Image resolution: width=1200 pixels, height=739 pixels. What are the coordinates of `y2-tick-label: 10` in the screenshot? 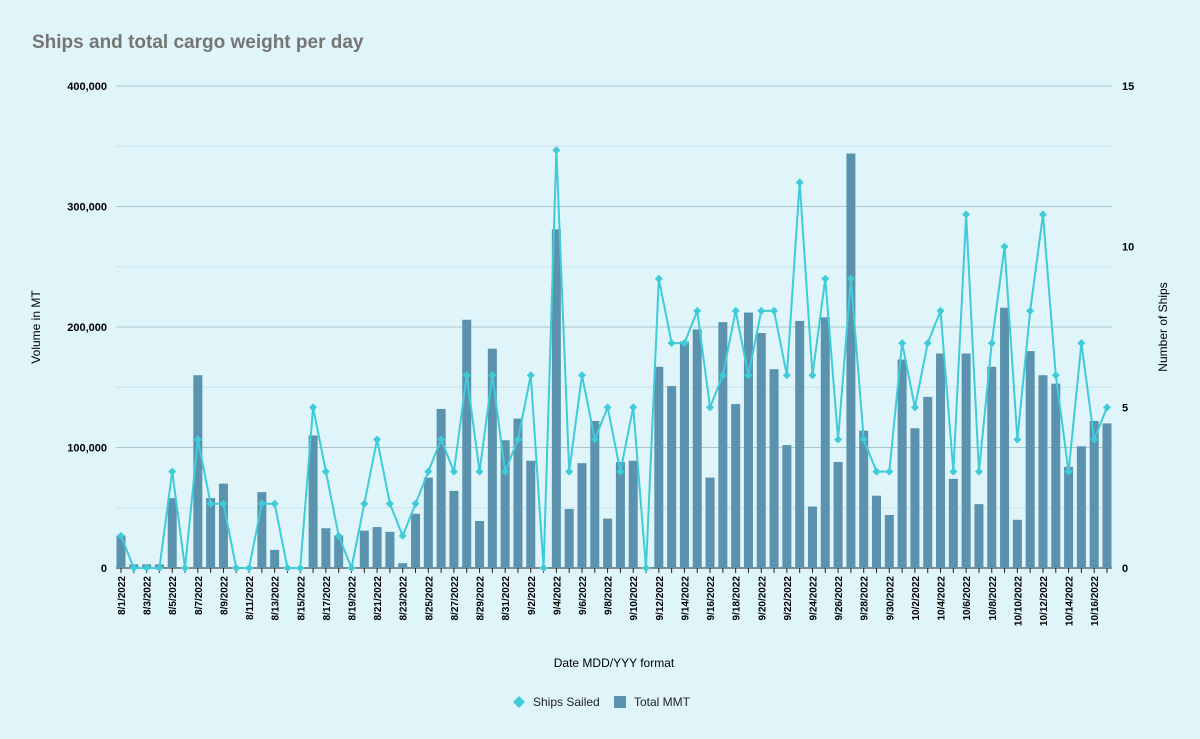 It's located at (1128, 248).